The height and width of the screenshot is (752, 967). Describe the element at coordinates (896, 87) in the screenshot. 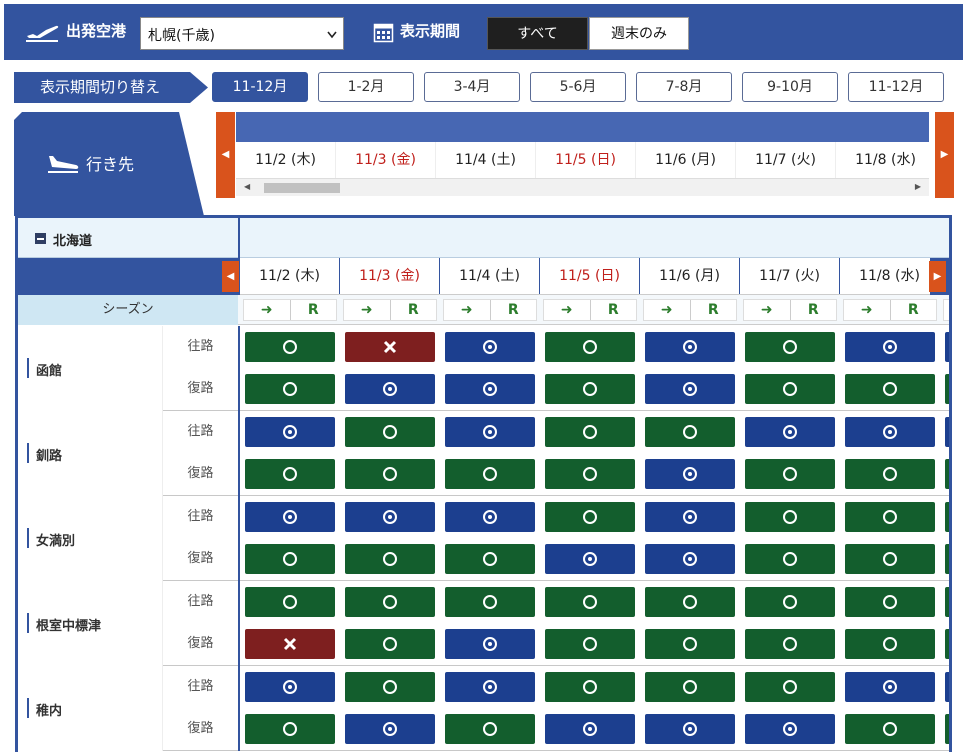

I see `month-tab-7: 11-12月` at that location.